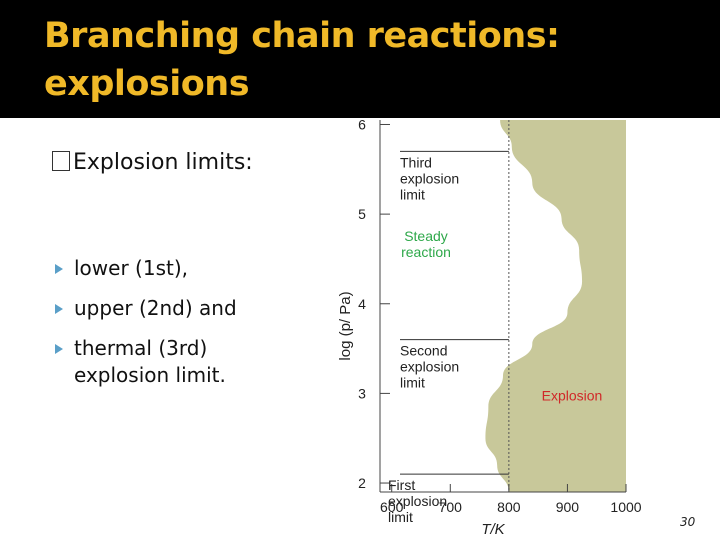  Describe the element at coordinates (362, 483) in the screenshot. I see `y-tick-label-2: 2` at that location.